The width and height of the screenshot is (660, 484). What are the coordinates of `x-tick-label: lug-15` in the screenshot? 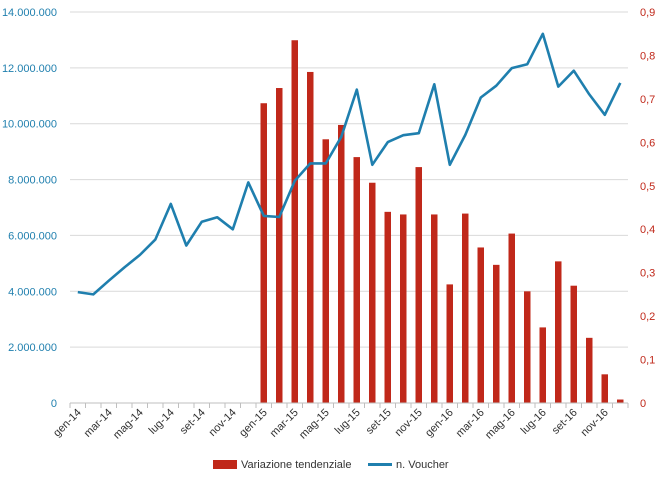 It's located at (348, 422).